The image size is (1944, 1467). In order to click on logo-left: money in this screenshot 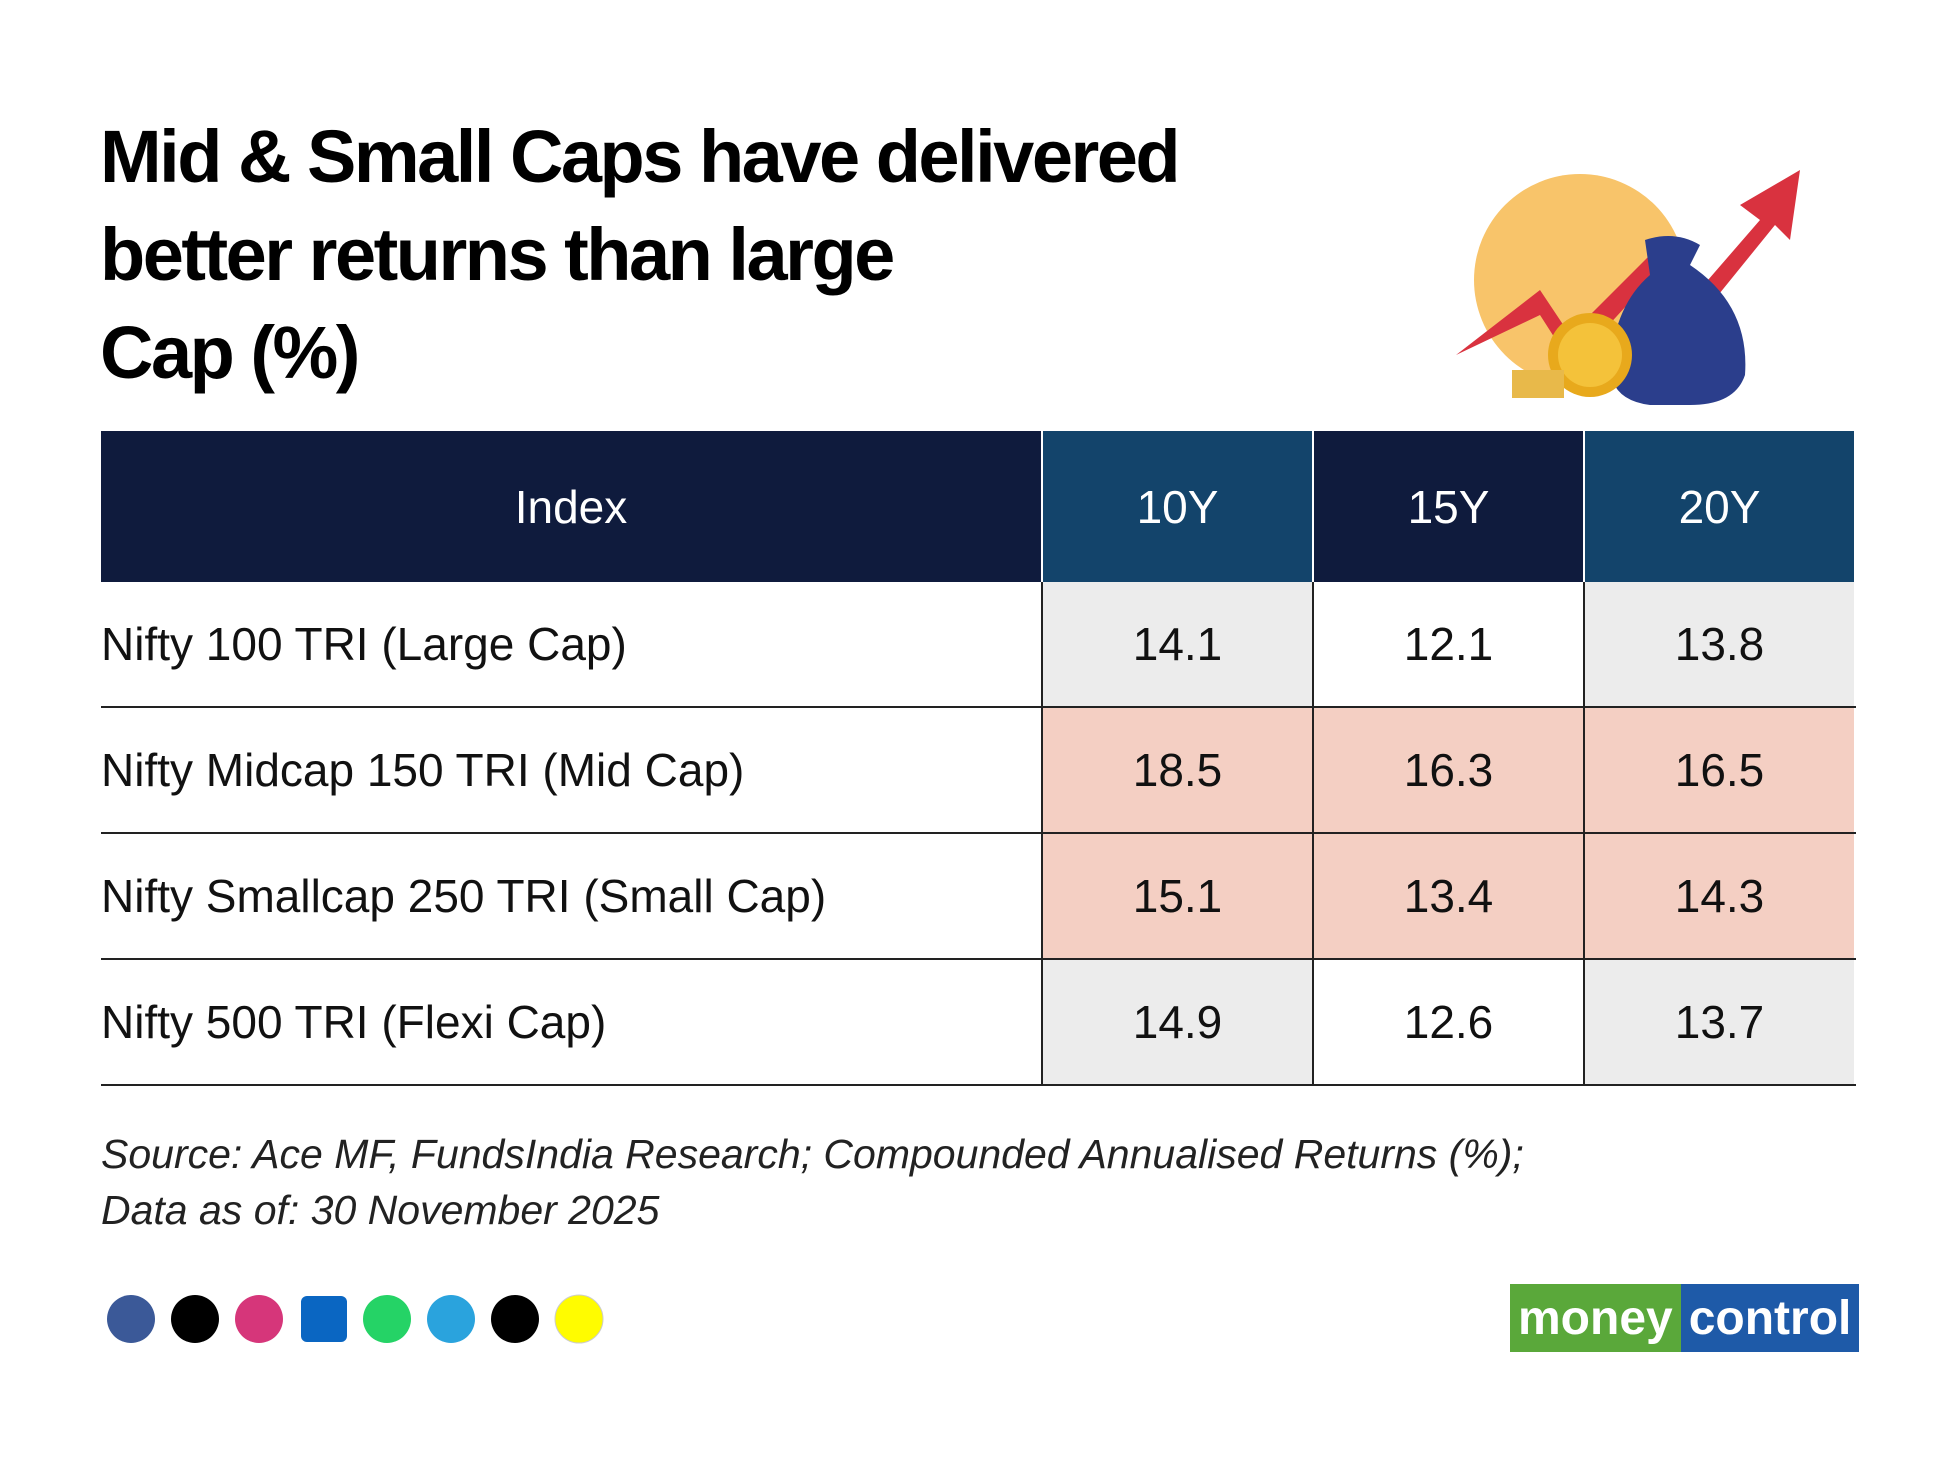, I will do `click(1595, 1318)`.